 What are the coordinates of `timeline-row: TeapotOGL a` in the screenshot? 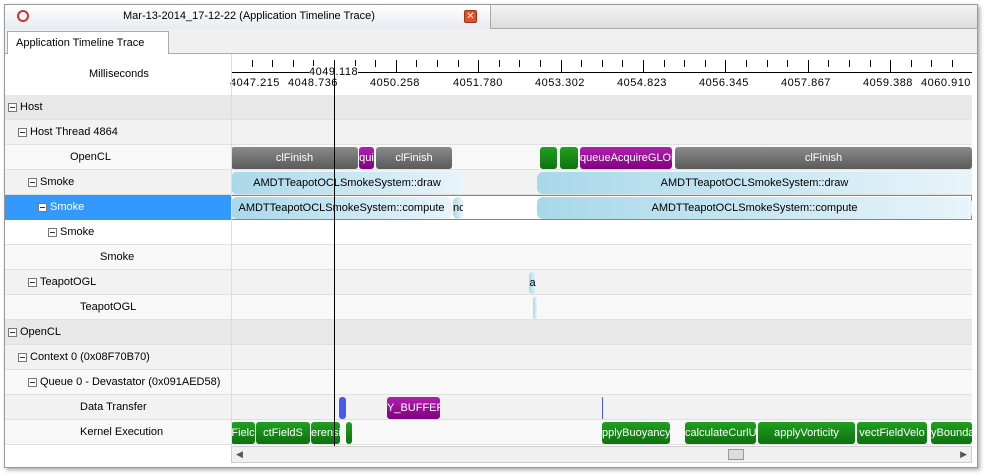 It's located at (488, 282).